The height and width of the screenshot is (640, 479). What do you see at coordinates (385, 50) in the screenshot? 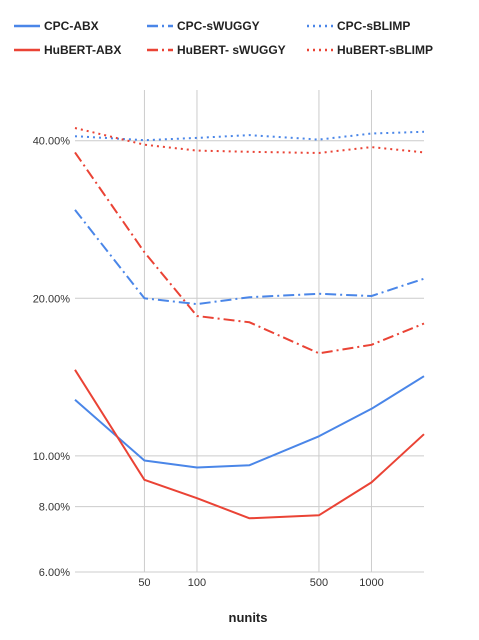
I see `legend-label-hubert-sblimp: HuBERT-sBLIMP` at bounding box center [385, 50].